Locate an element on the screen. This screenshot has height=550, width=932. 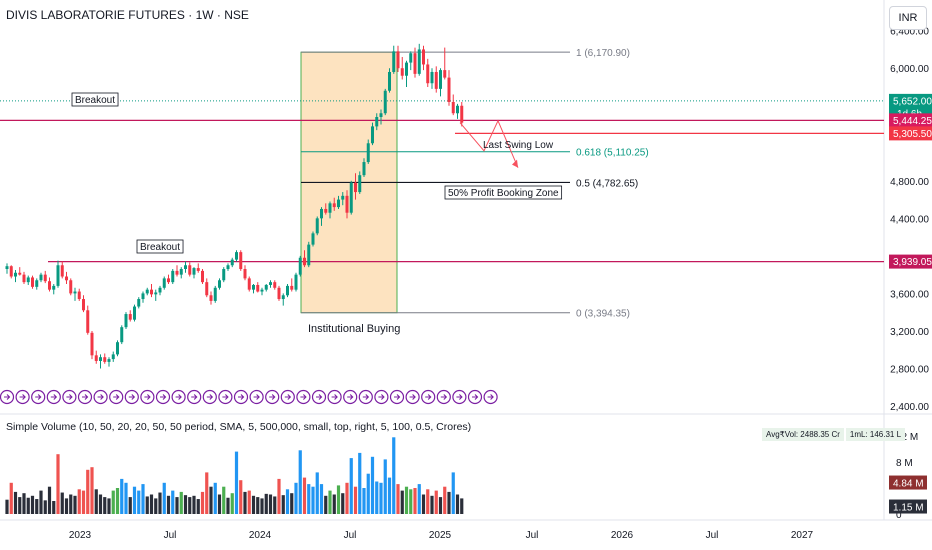
price-badge is located at coordinates (910, 133).